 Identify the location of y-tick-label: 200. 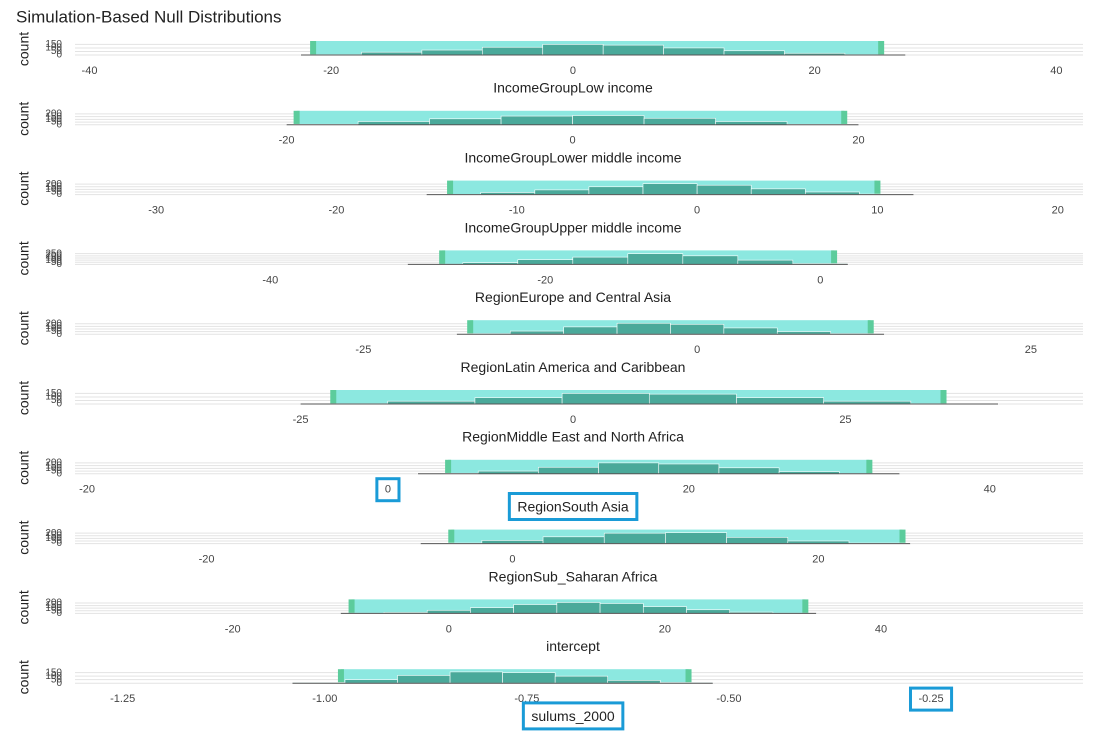
(53, 603).